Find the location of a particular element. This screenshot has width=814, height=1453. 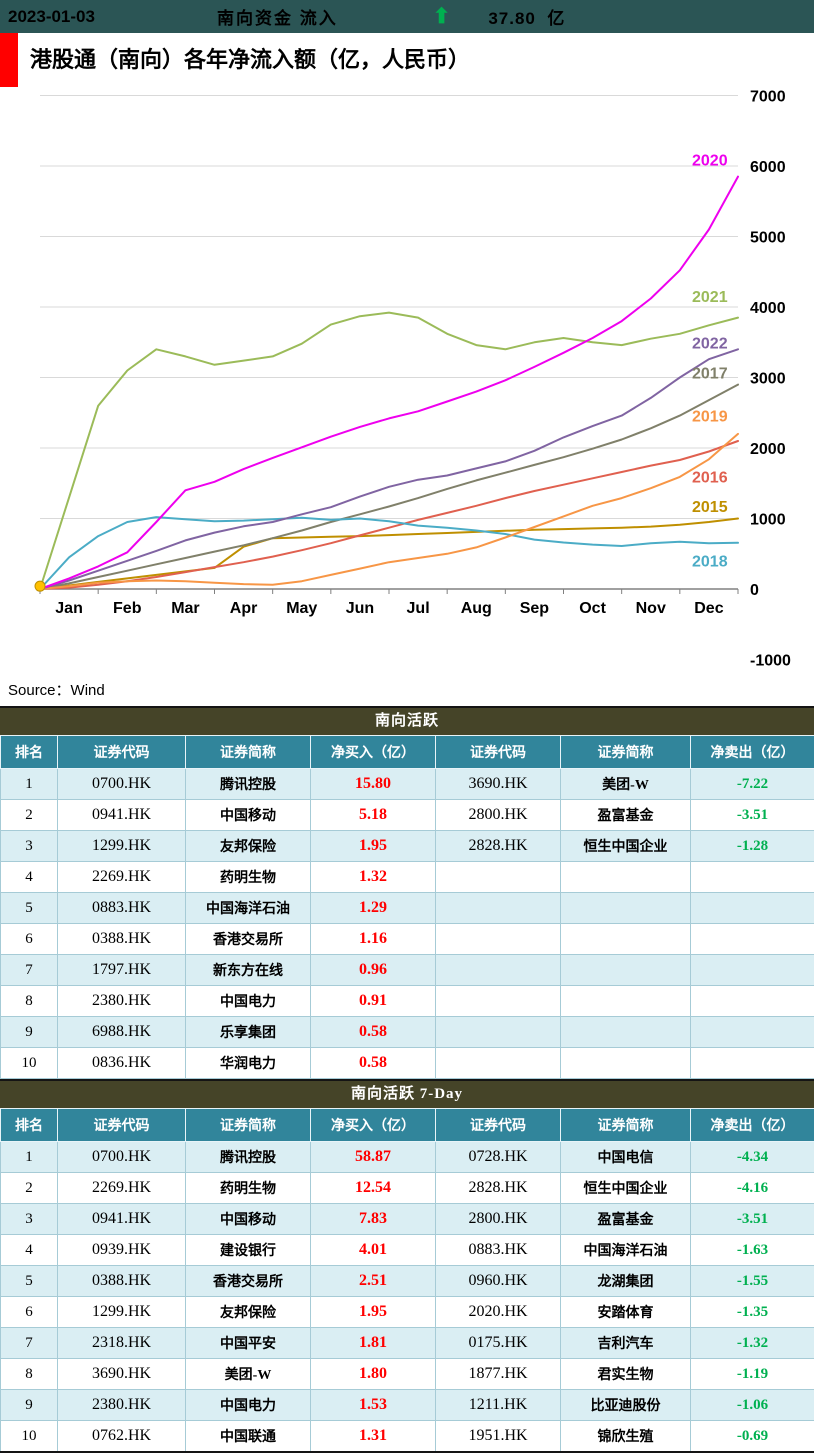

source-text: Source：Wind is located at coordinates (407, 692).